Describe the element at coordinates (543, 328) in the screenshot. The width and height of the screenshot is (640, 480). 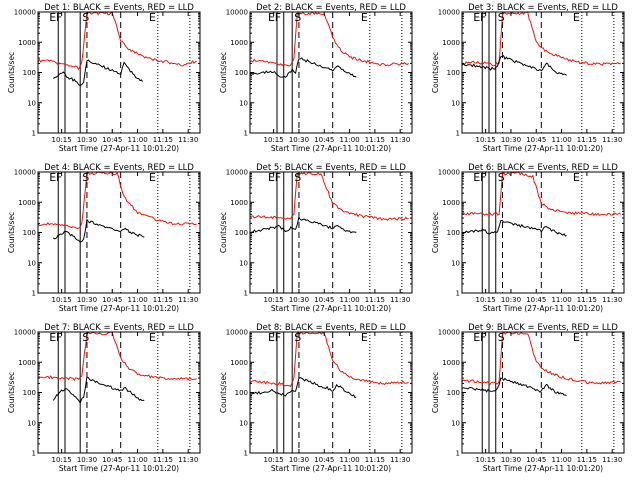
I see `panel-title: Det 9: BLACK = Events, RED = LLD` at that location.